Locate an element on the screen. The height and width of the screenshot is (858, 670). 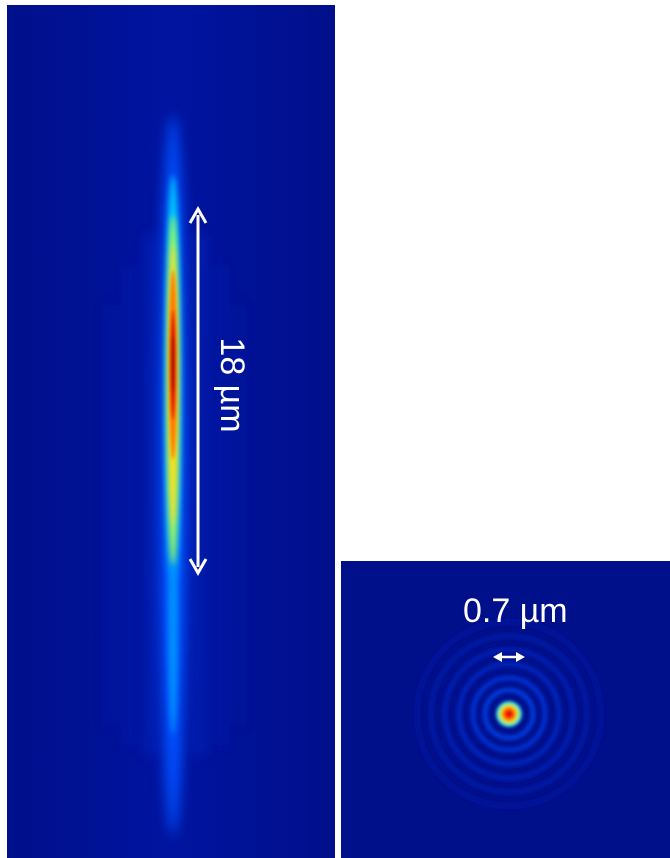
central-spot is located at coordinates (509, 714).